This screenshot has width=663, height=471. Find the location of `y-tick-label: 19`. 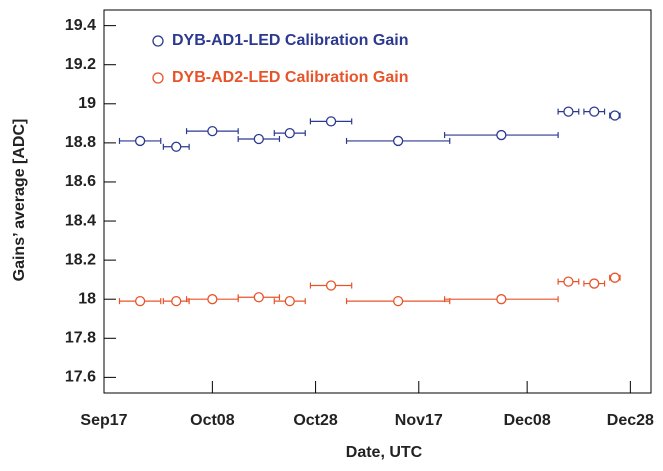

y-tick-label: 19 is located at coordinates (87, 103).